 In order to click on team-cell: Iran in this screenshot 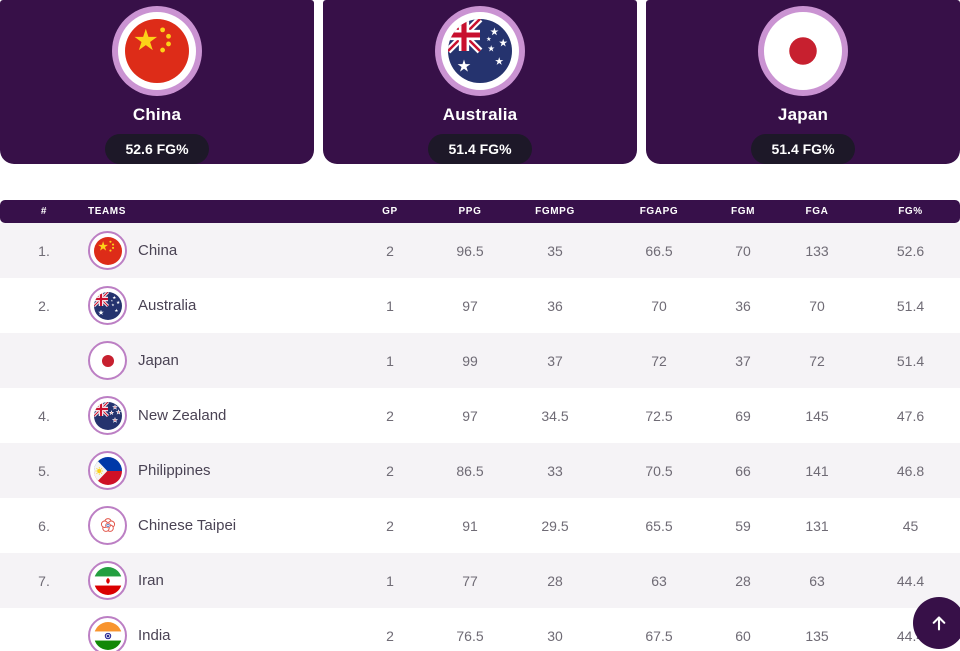, I will do `click(216, 580)`.